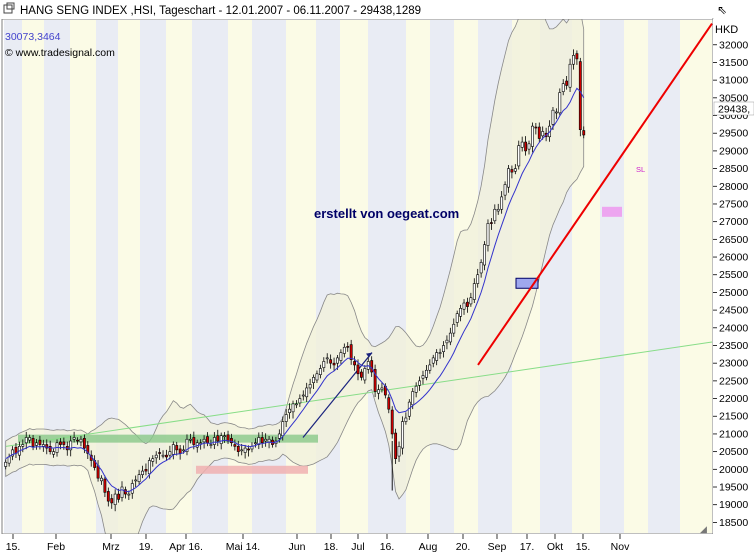 Image resolution: width=754 pixels, height=559 pixels. I want to click on price-tick-label: 19000, so click(733, 505).